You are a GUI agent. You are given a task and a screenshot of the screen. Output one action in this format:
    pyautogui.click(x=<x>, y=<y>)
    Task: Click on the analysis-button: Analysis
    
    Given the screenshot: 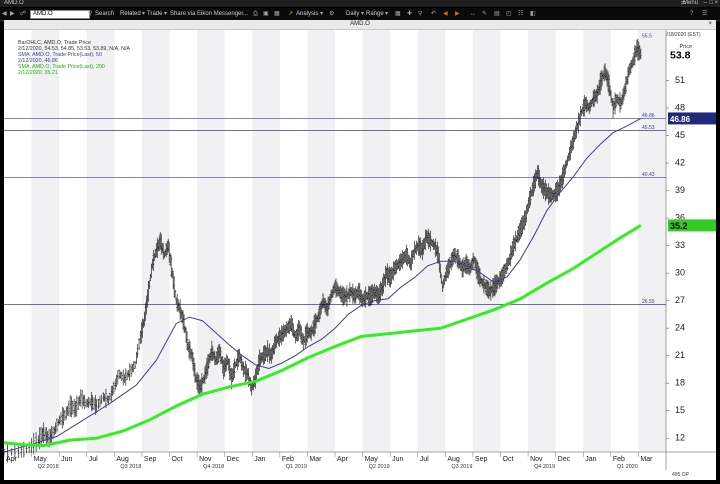 What is the action you would take?
    pyautogui.click(x=307, y=14)
    